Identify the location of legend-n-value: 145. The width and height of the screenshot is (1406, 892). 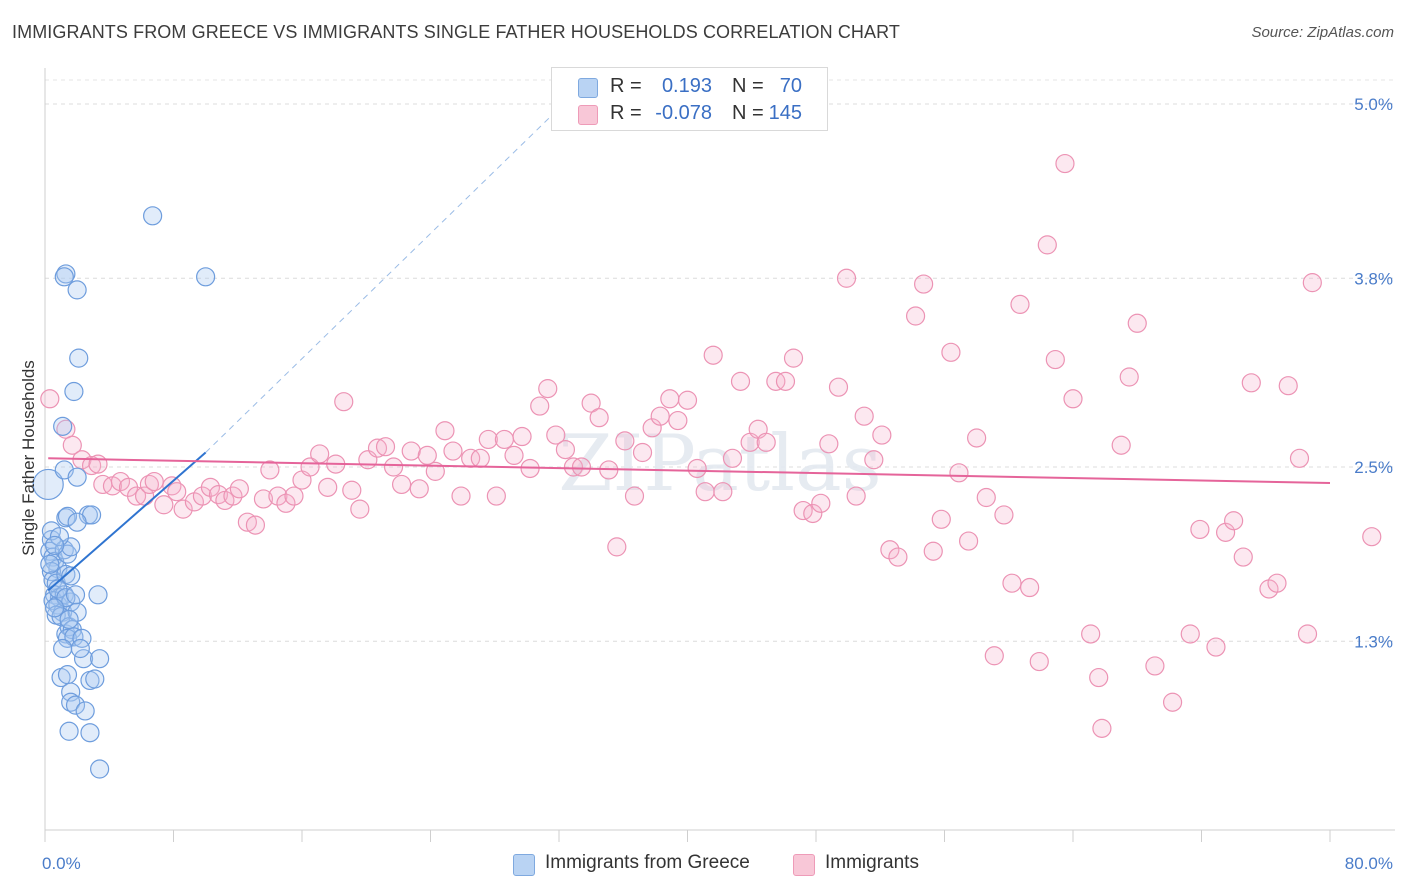
(785, 113).